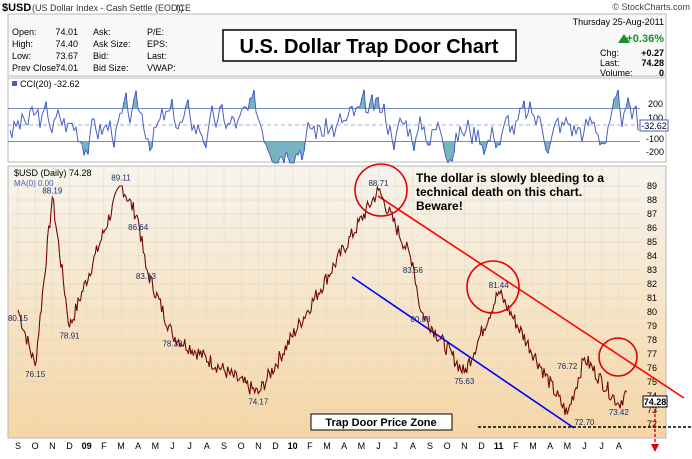  What do you see at coordinates (652, 228) in the screenshot?
I see `price-y-tick: 86` at bounding box center [652, 228].